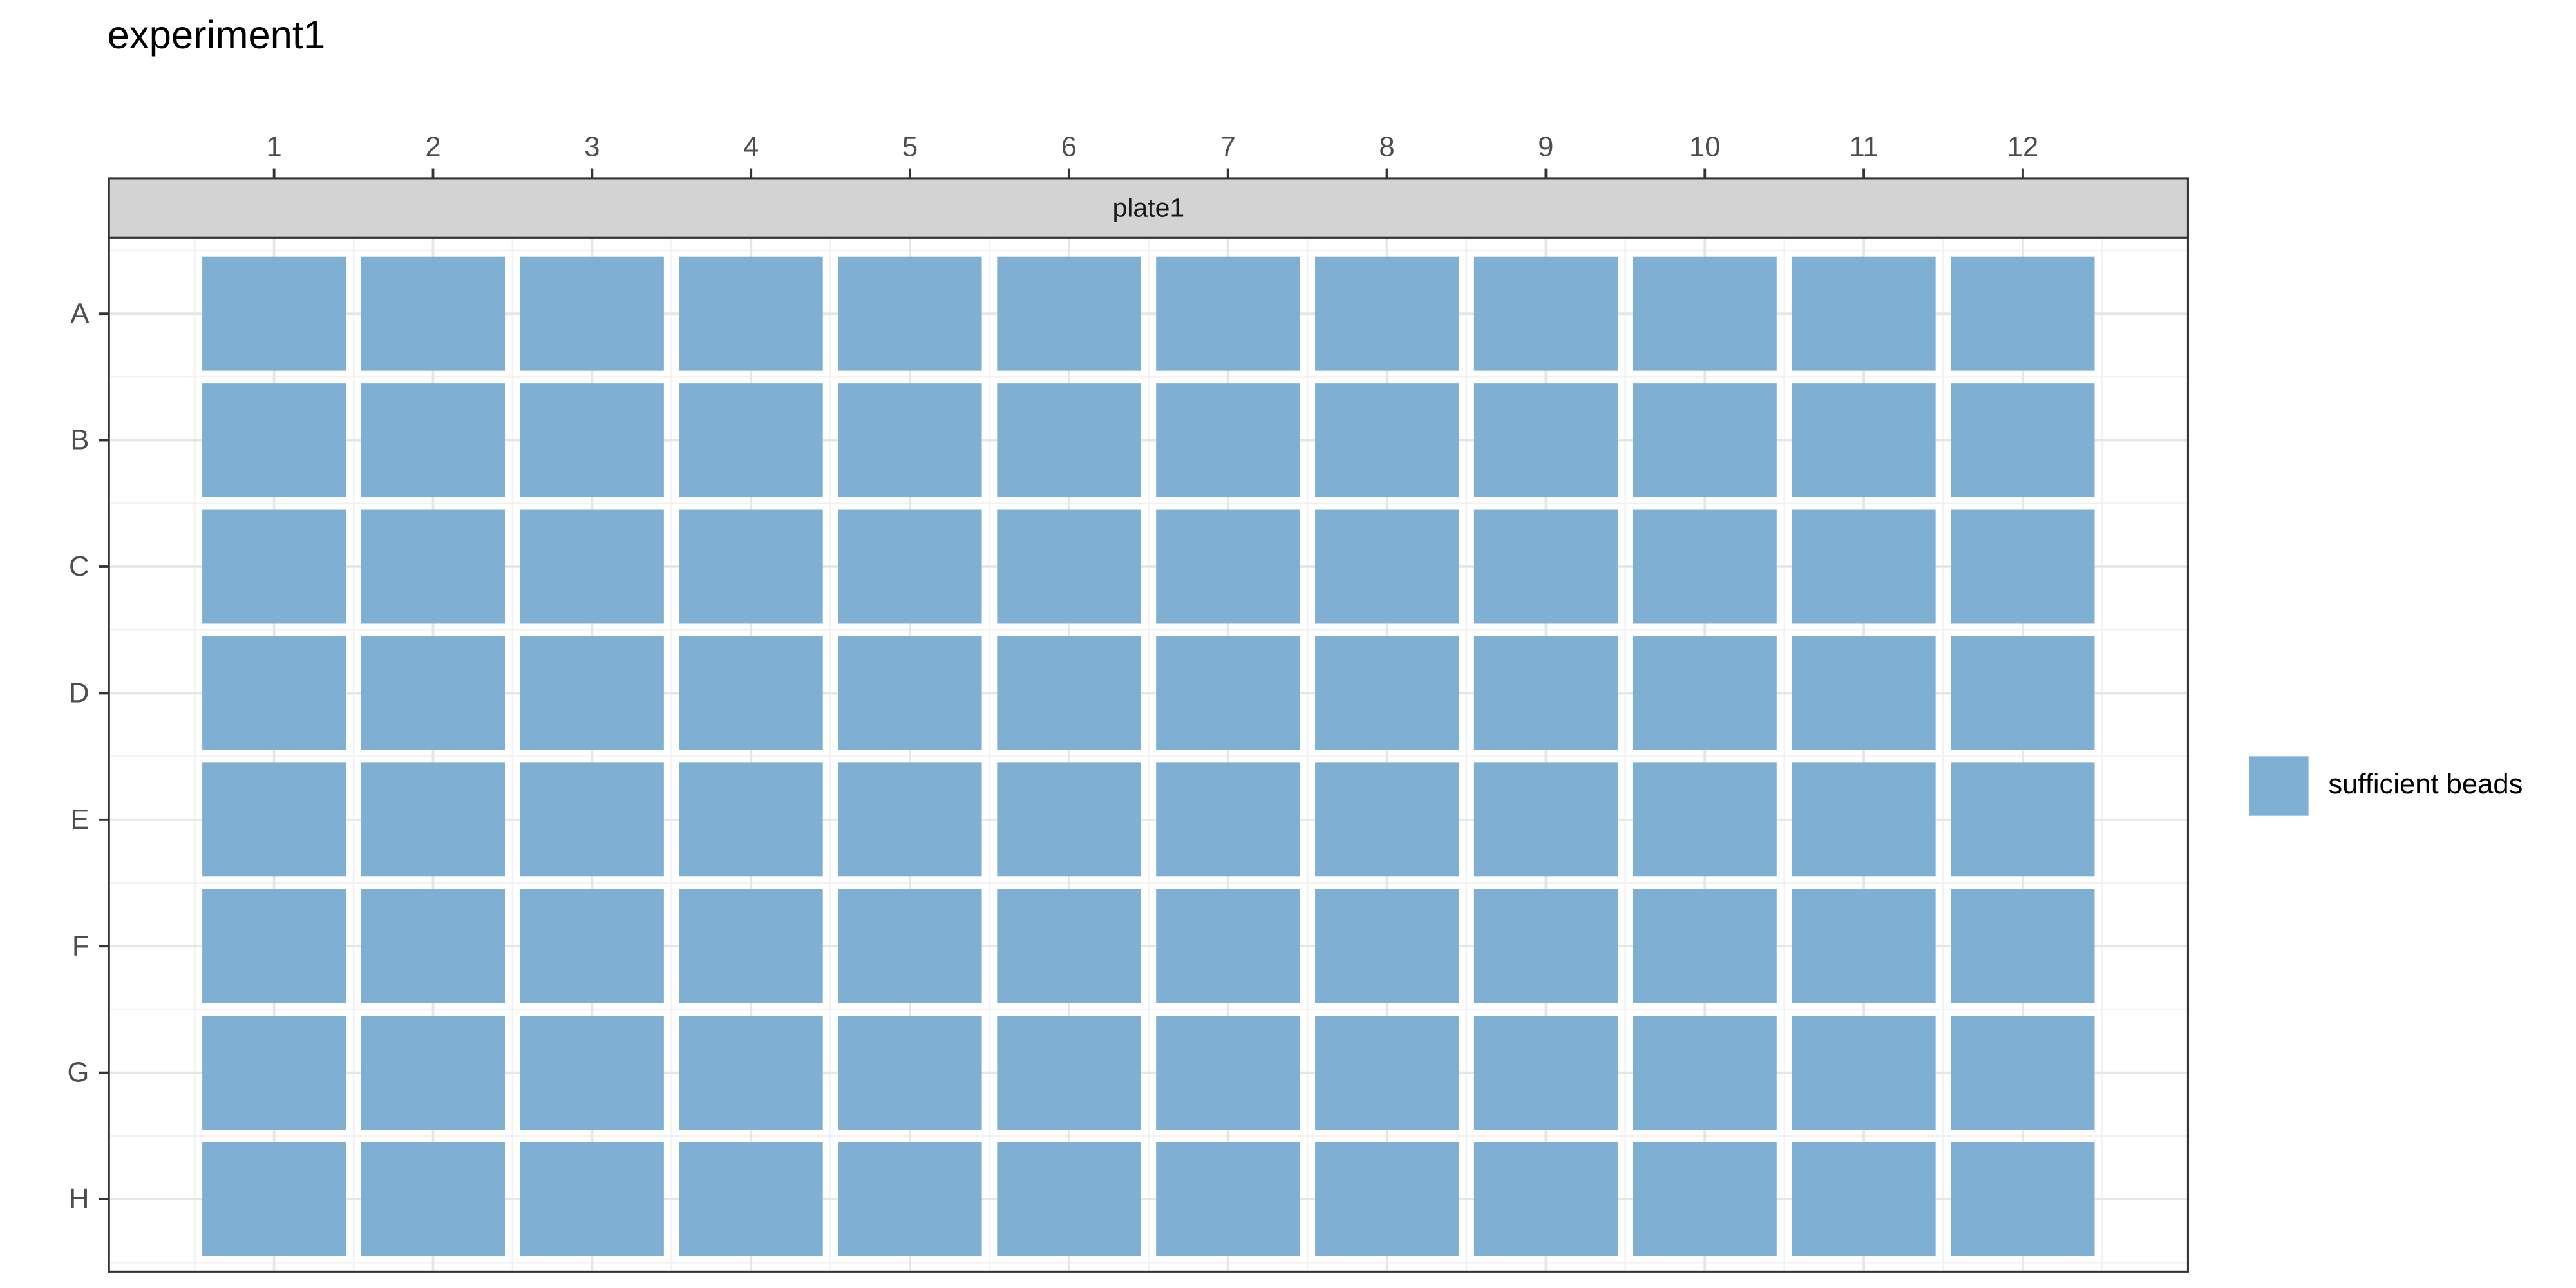 The width and height of the screenshot is (2576, 1288). I want to click on legend-label: sufficient beads, so click(2425, 784).